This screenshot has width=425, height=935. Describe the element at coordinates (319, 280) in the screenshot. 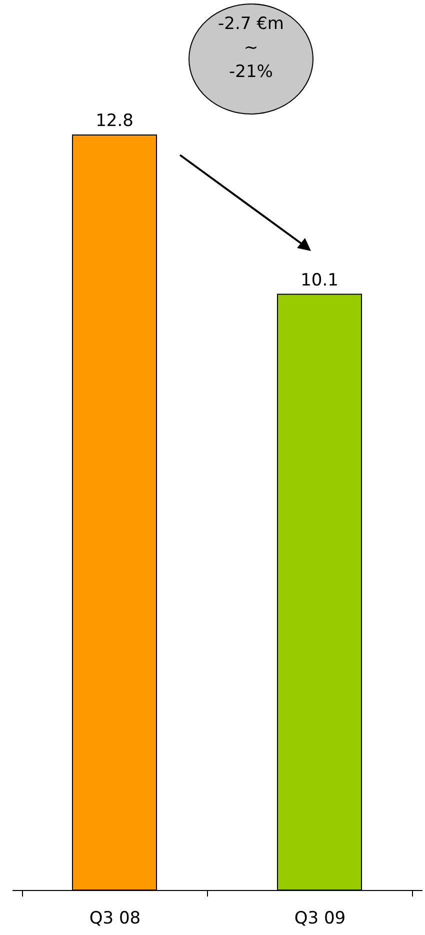

I see `data-label: 10.1` at that location.